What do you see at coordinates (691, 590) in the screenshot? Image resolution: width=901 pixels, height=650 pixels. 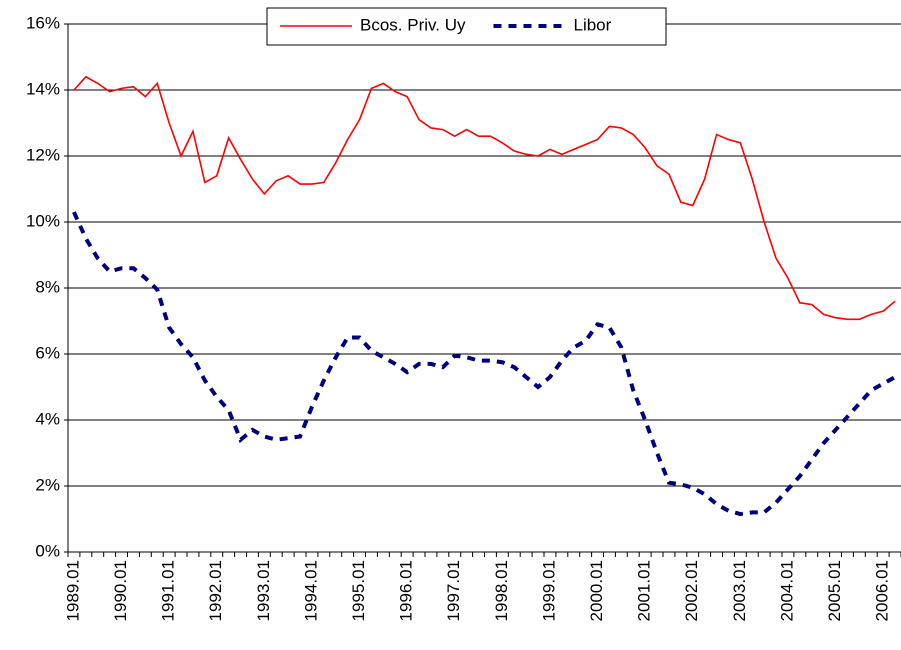 I see `x-tick-label: 2002.01` at bounding box center [691, 590].